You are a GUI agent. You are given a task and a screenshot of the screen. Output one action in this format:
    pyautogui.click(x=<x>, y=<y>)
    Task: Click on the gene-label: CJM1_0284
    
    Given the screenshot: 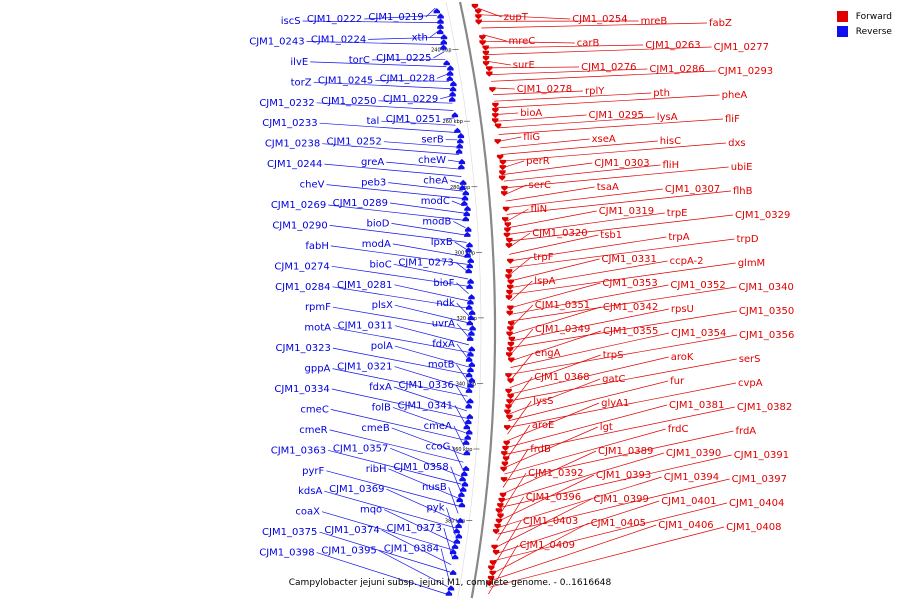 What is the action you would take?
    pyautogui.click(x=302, y=287)
    